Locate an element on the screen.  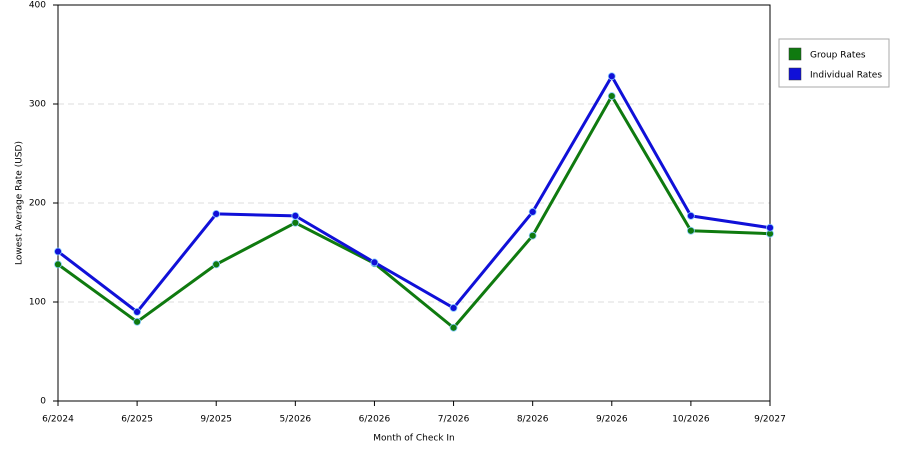
x-tick-label: 6/2026 is located at coordinates (375, 420).